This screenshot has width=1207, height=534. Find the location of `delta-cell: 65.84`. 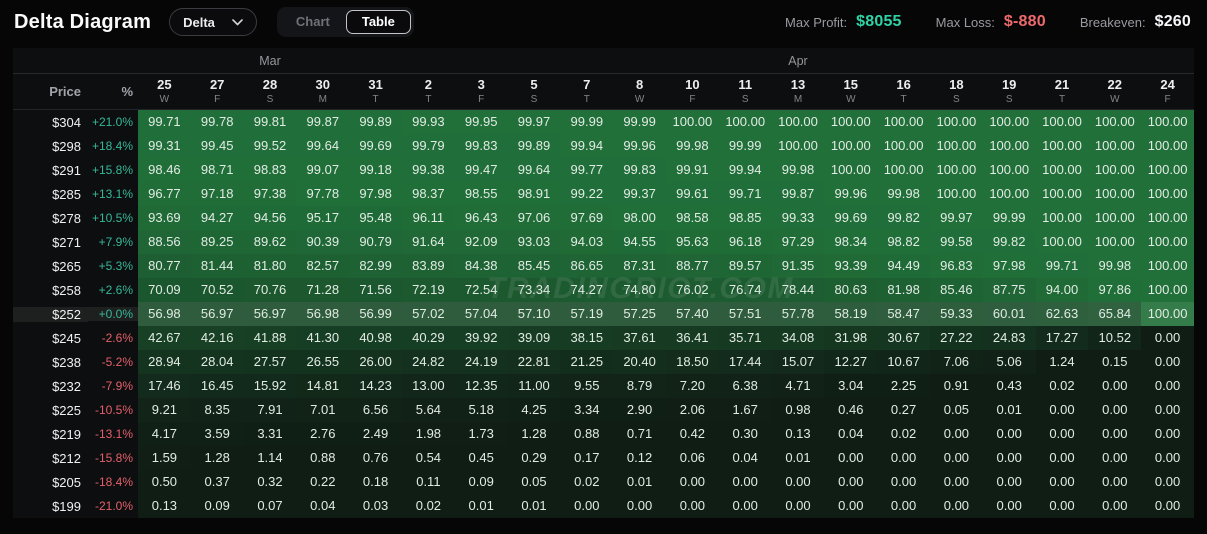

delta-cell: 65.84 is located at coordinates (1115, 314).